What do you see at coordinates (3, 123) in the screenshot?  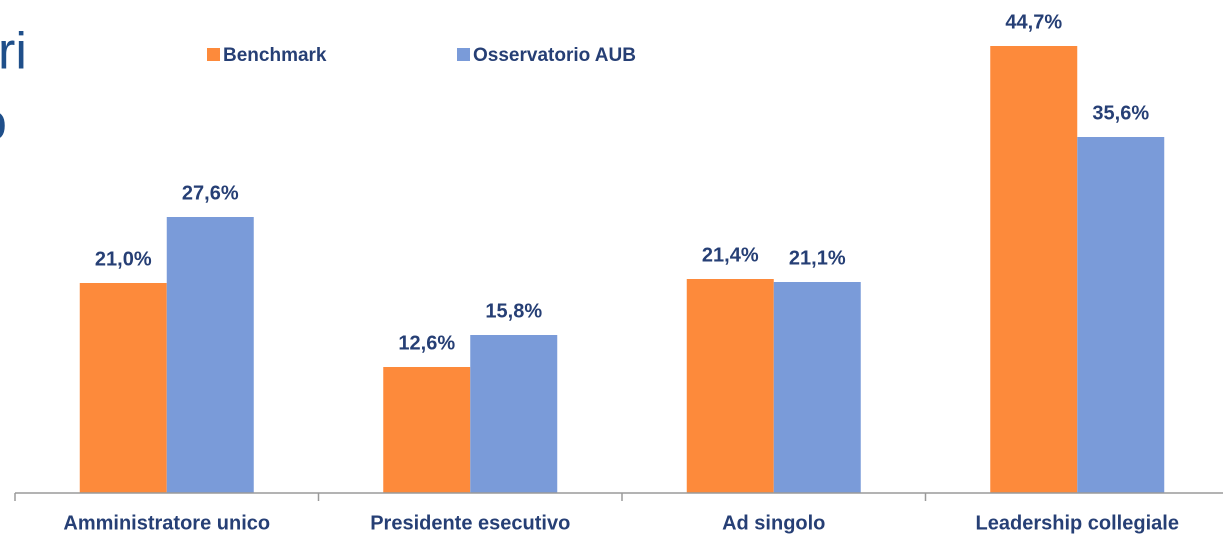 I see `title-fragment: o` at bounding box center [3, 123].